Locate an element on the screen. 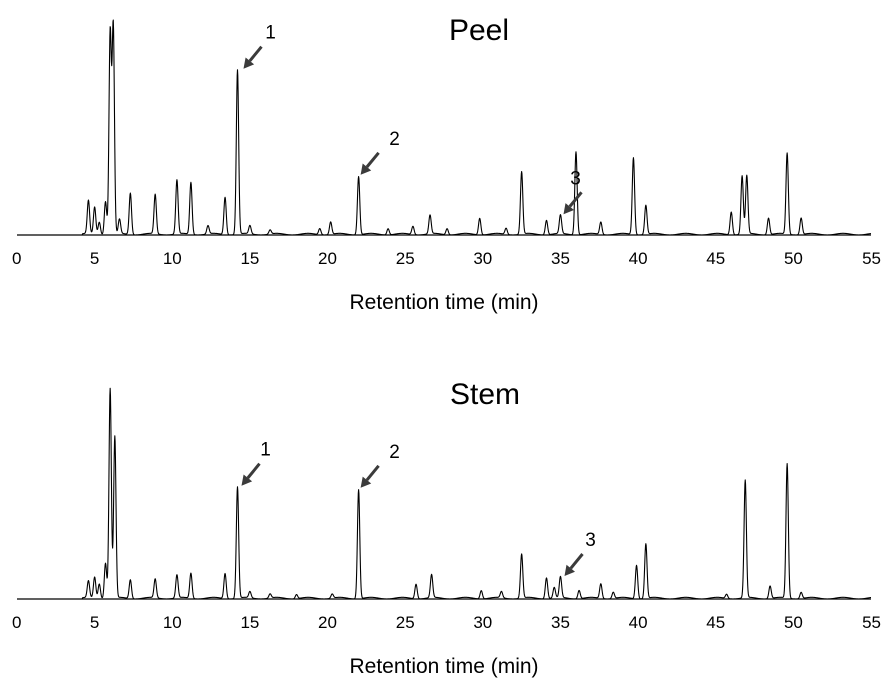  peel-x-tick-label: 5 is located at coordinates (94, 258).